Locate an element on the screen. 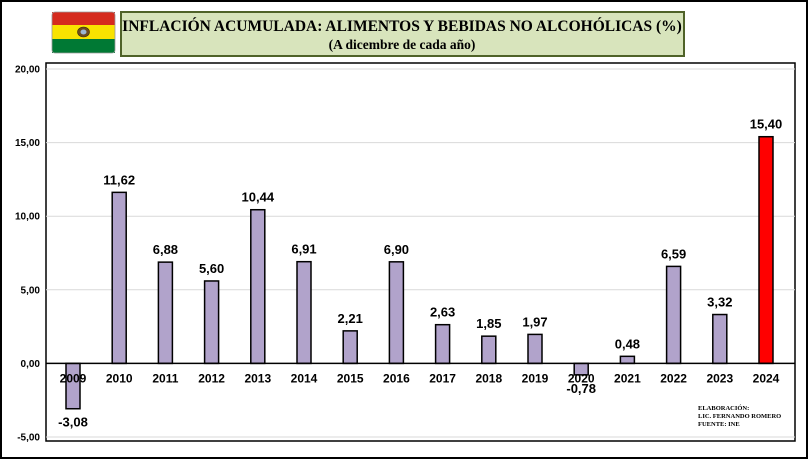 This screenshot has height=460, width=809. value-label: -0,78 is located at coordinates (581, 388).